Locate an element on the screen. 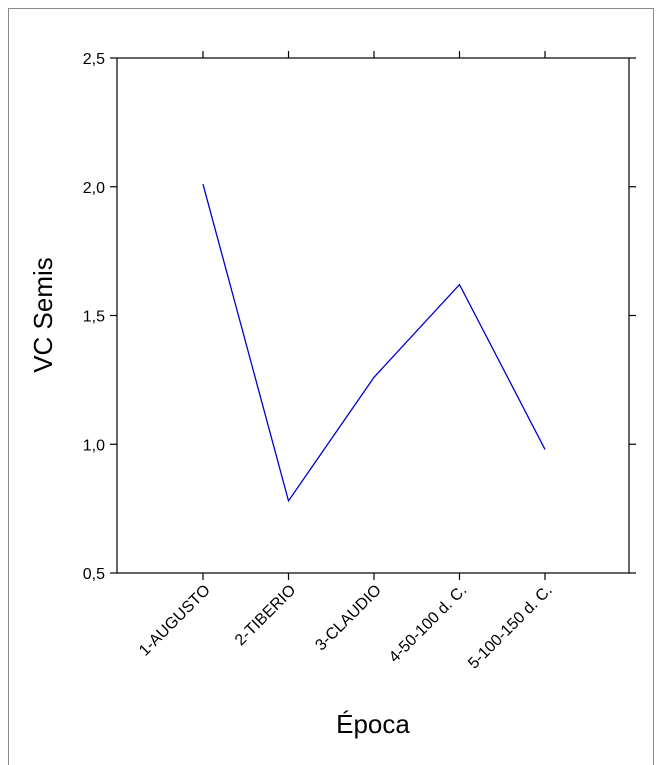  y-tick-label: 2,0 is located at coordinates (94, 188).